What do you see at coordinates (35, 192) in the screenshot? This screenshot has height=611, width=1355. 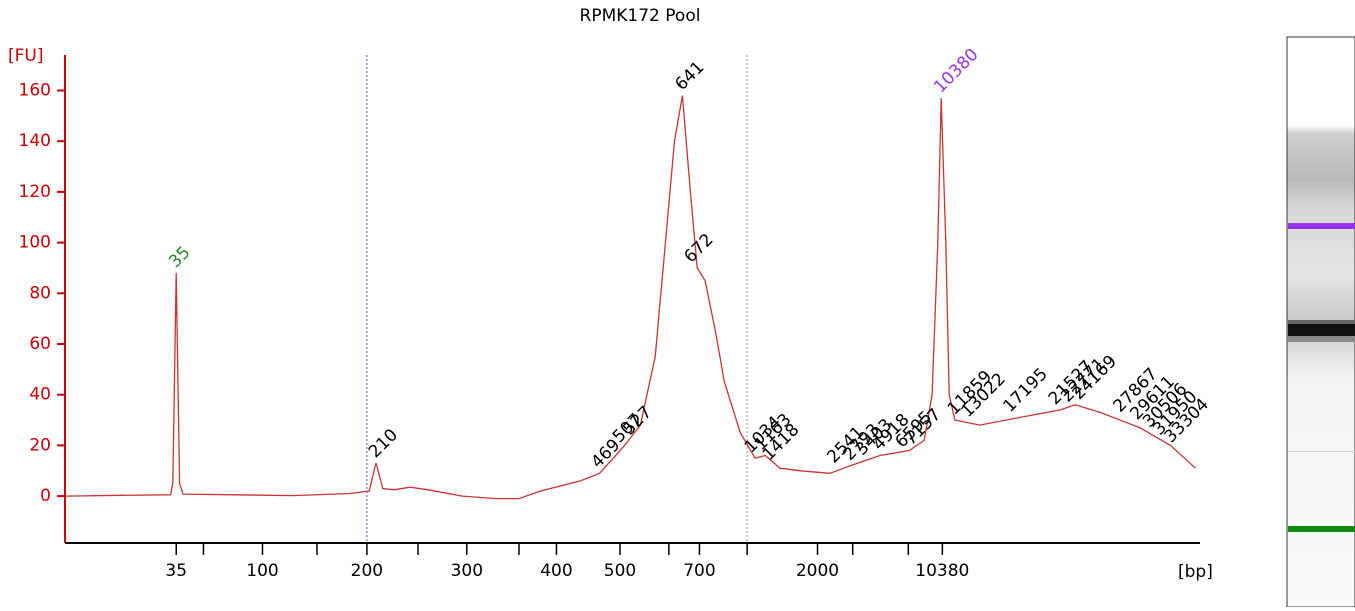 I see `y-tick-label: 120` at bounding box center [35, 192].